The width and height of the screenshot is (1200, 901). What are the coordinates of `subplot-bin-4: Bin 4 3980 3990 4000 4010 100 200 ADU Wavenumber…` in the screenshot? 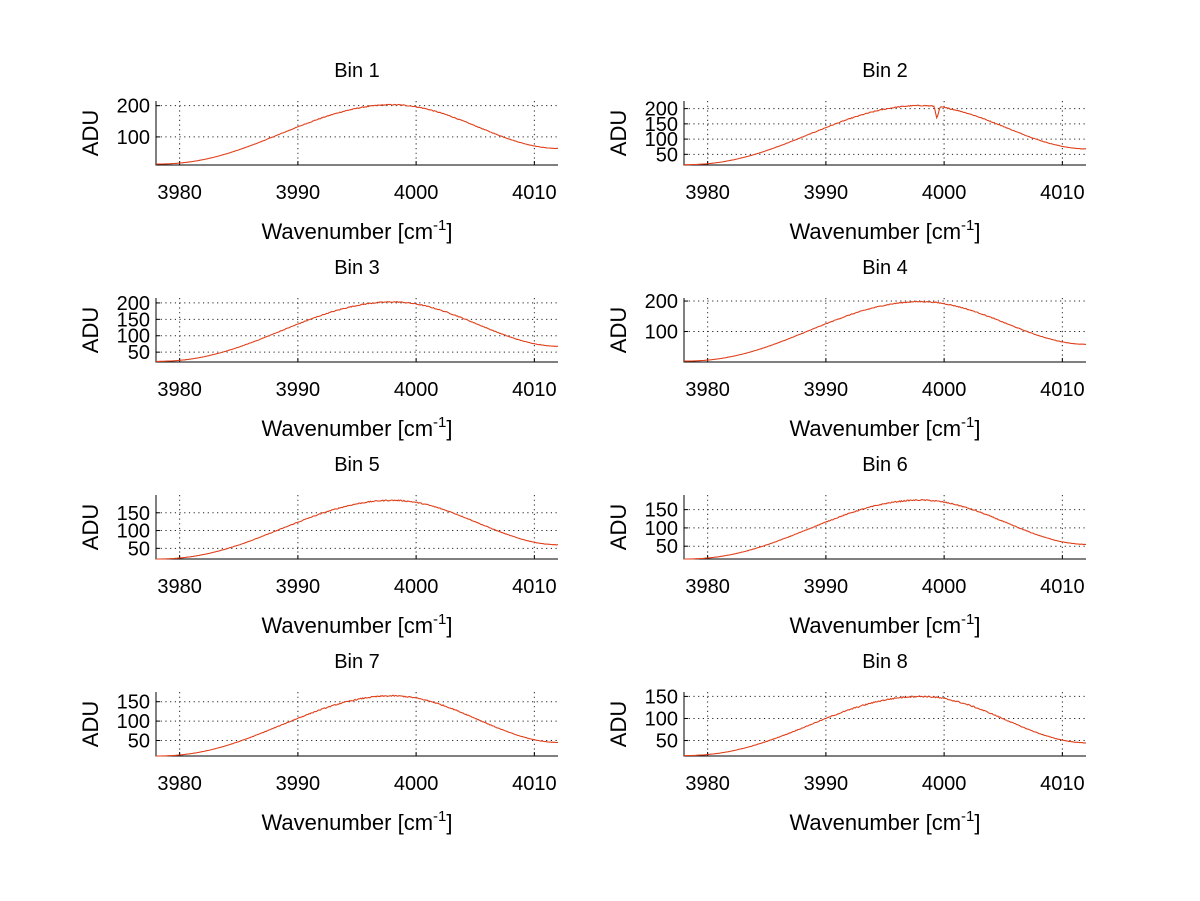 It's located at (846, 349).